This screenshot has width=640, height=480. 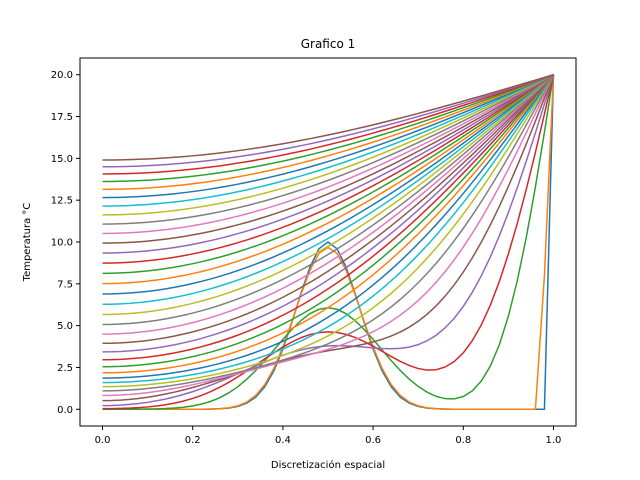 What do you see at coordinates (103, 440) in the screenshot?
I see `x-tick-label: 0.0` at bounding box center [103, 440].